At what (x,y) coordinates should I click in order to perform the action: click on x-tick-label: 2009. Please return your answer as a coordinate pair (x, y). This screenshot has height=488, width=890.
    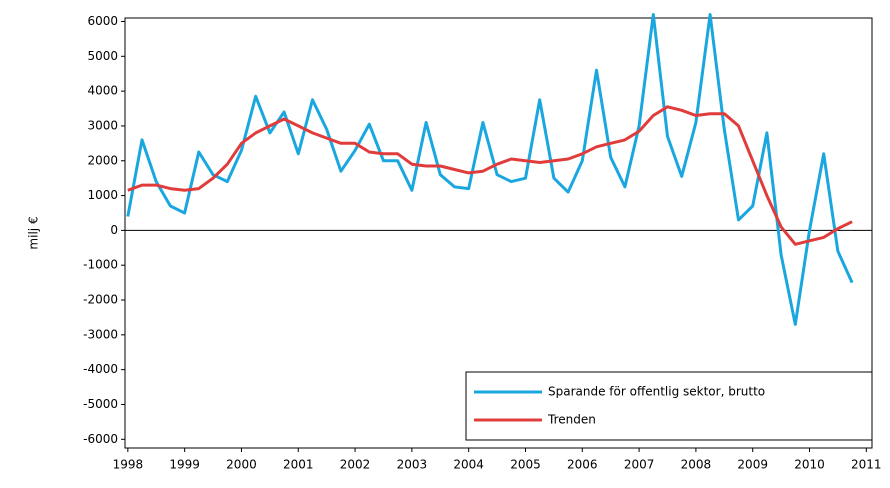
    Looking at the image, I should click on (752, 465).